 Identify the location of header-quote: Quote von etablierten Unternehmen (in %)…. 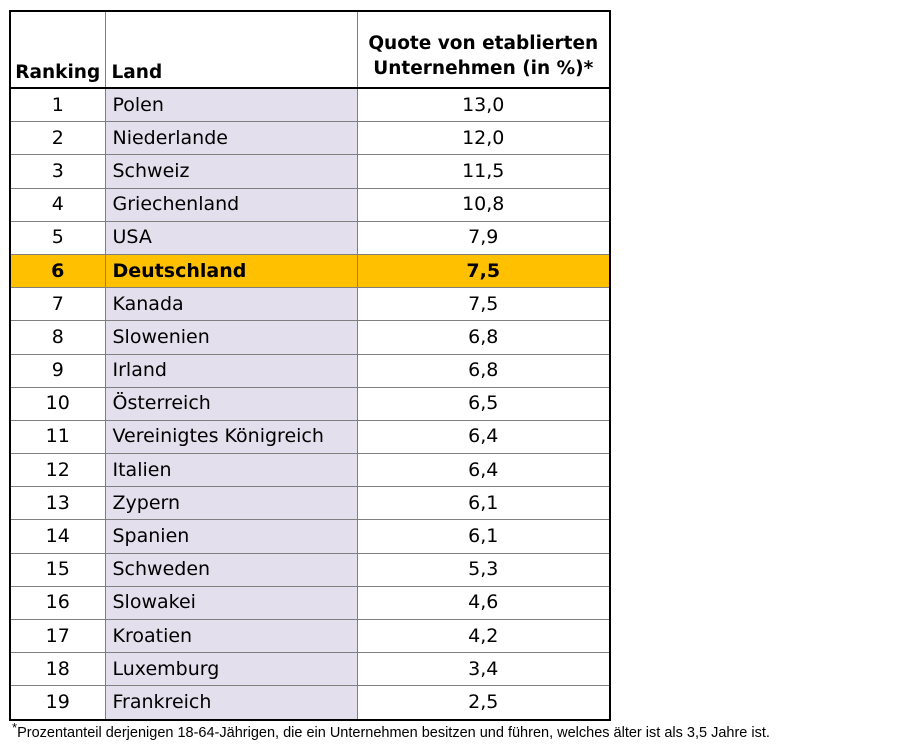
(483, 49).